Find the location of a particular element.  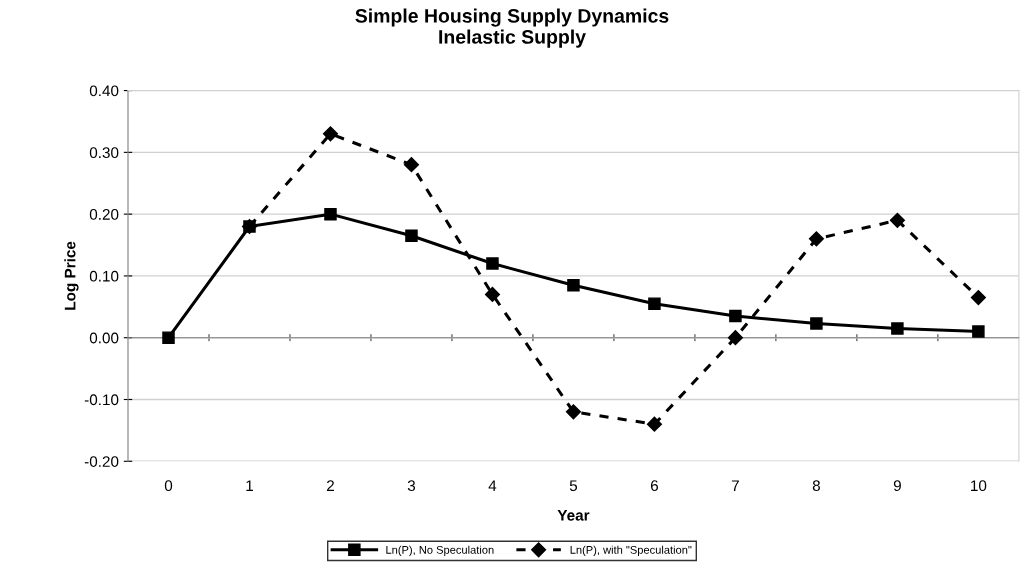

chart-title: Simple Housing Supply Dynamics Inelastic Supply is located at coordinates (512, 28).